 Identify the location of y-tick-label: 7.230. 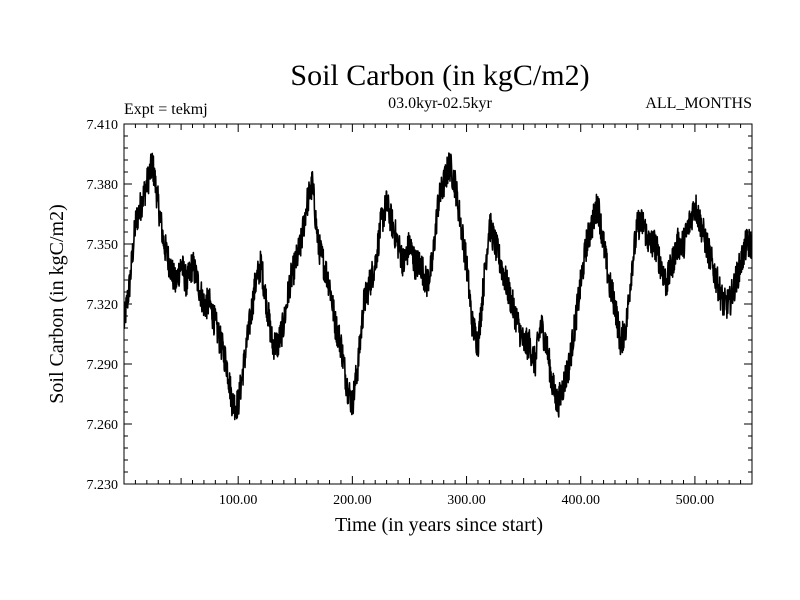
(103, 485).